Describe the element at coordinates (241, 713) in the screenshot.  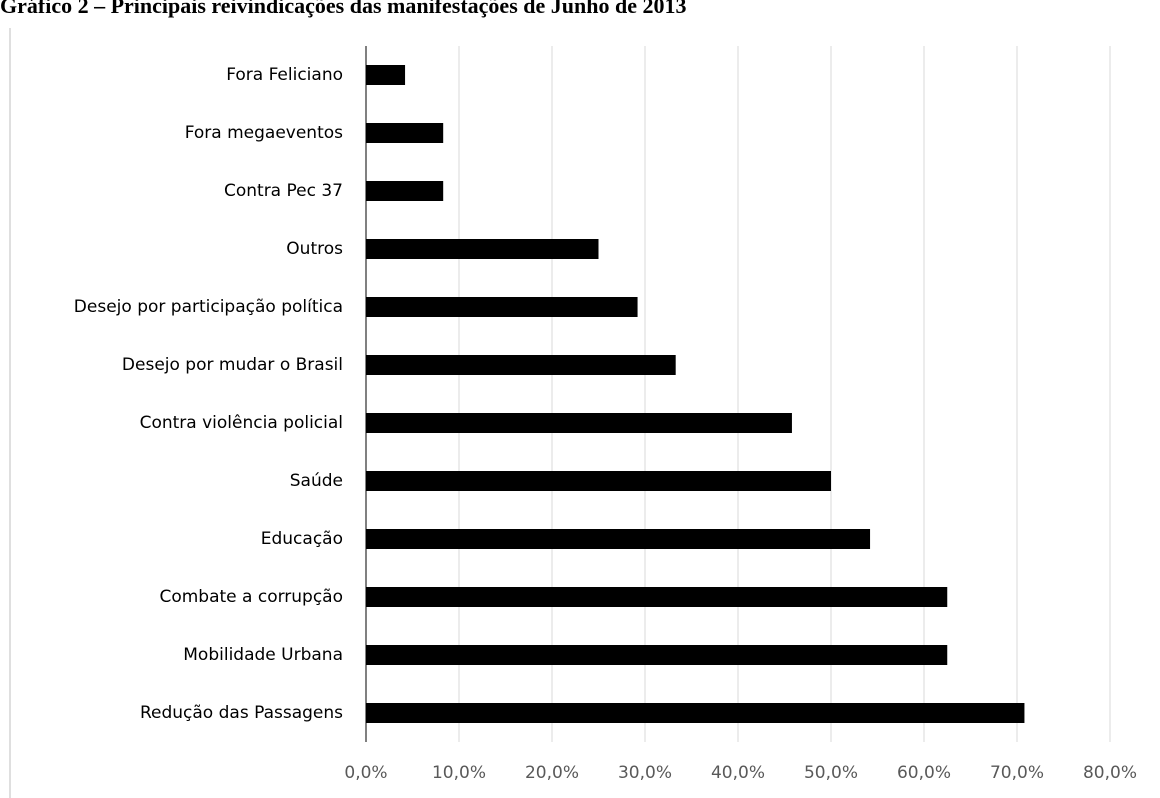
I see `y-tick-label: Redução das Passagens` at that location.